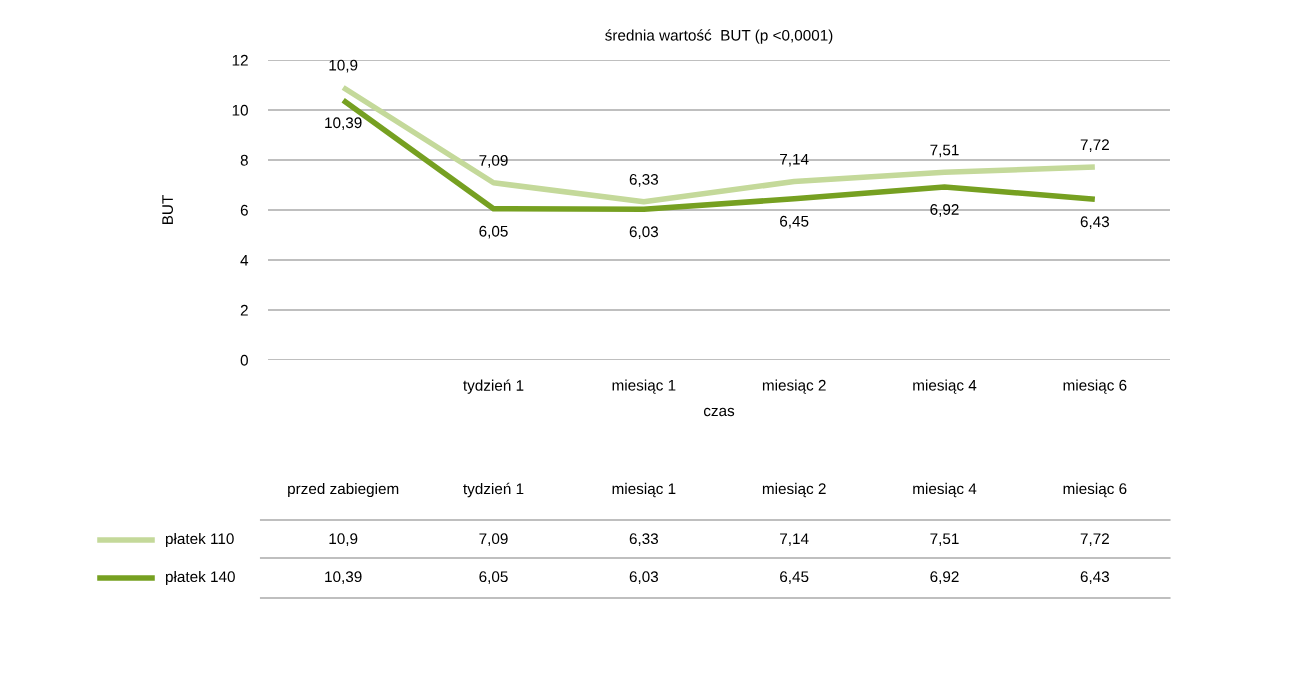 The width and height of the screenshot is (1301, 700). What do you see at coordinates (343, 490) in the screenshot?
I see `text: przed zabiegiem` at bounding box center [343, 490].